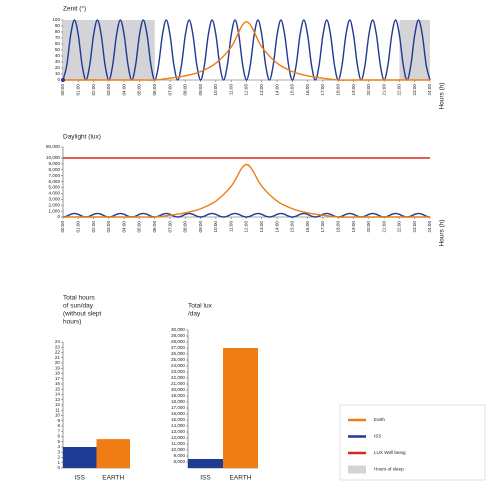 This screenshot has height=500, width=500. What do you see at coordinates (389, 469) in the screenshot?
I see `legend-label: Hours of sleep` at bounding box center [389, 469].